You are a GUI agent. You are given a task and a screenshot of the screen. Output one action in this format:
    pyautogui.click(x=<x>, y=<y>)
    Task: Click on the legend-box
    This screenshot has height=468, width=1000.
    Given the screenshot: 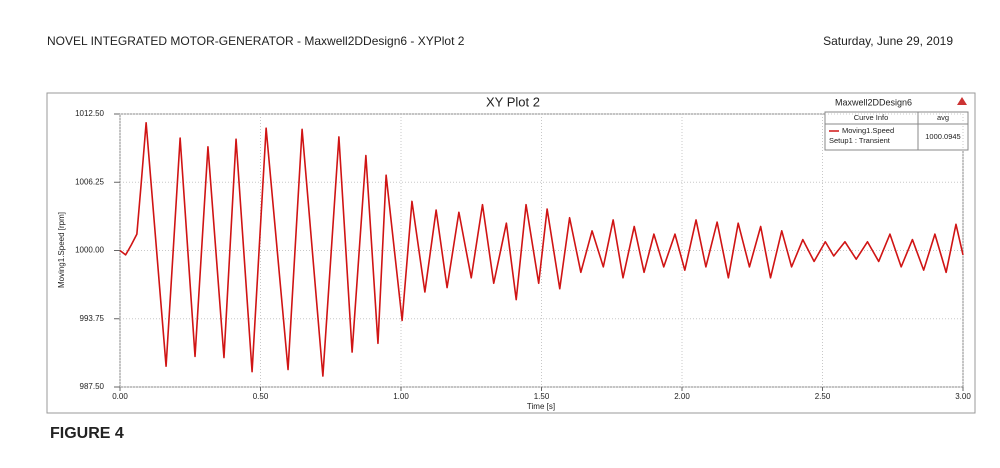 What is the action you would take?
    pyautogui.click(x=896, y=131)
    